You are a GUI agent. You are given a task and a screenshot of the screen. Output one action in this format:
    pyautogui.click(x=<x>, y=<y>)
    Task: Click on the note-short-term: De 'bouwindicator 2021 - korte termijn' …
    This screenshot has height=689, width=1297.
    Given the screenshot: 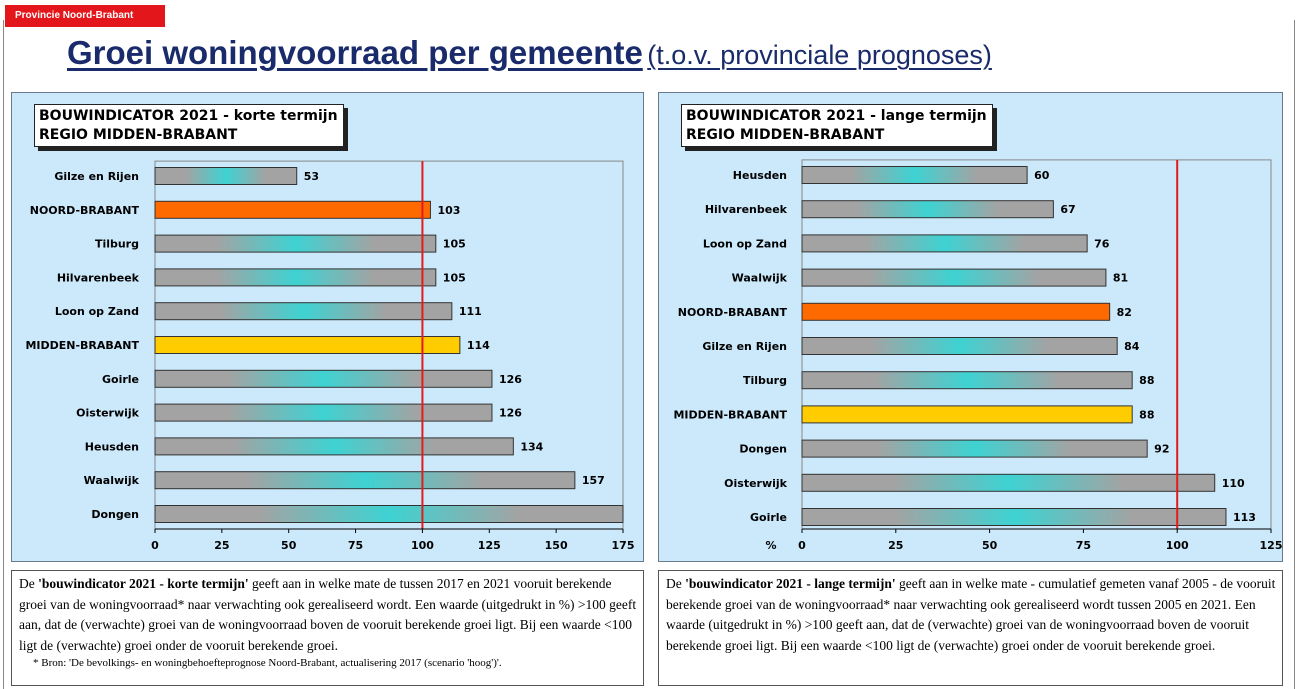 What is the action you would take?
    pyautogui.click(x=327, y=628)
    